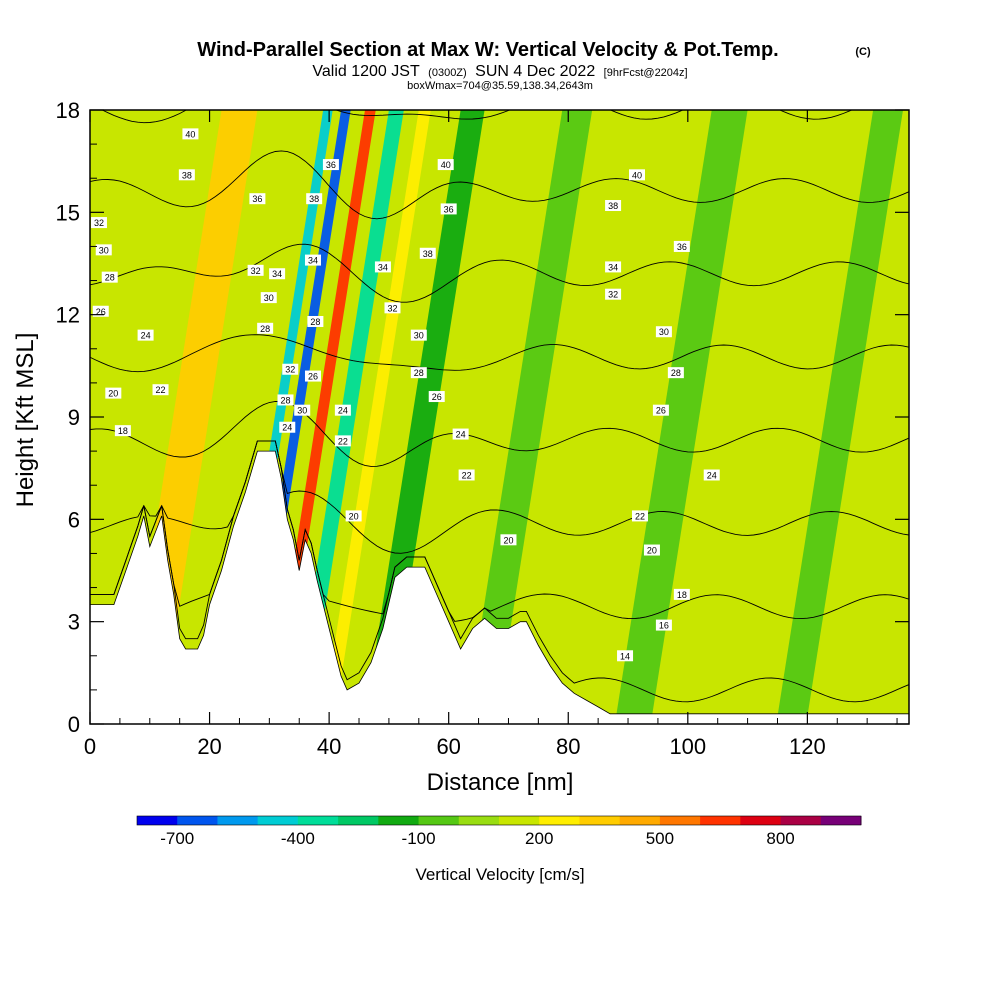 This screenshot has height=1000, width=1000. Describe the element at coordinates (500, 782) in the screenshot. I see `x-axis-label: Distance [nm]` at that location.